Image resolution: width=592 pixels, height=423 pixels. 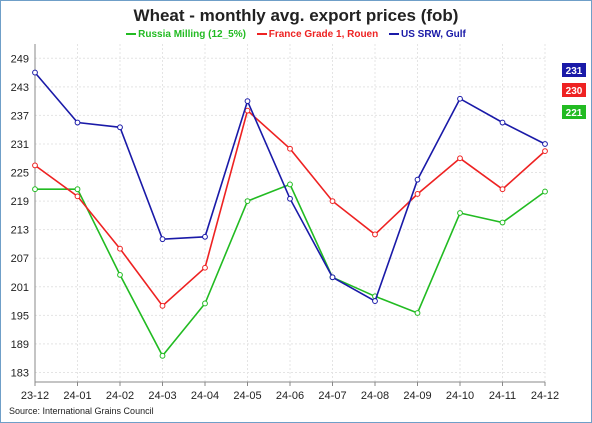 What do you see at coordinates (131, 34) in the screenshot?
I see `legend-swatch-russia` at bounding box center [131, 34].